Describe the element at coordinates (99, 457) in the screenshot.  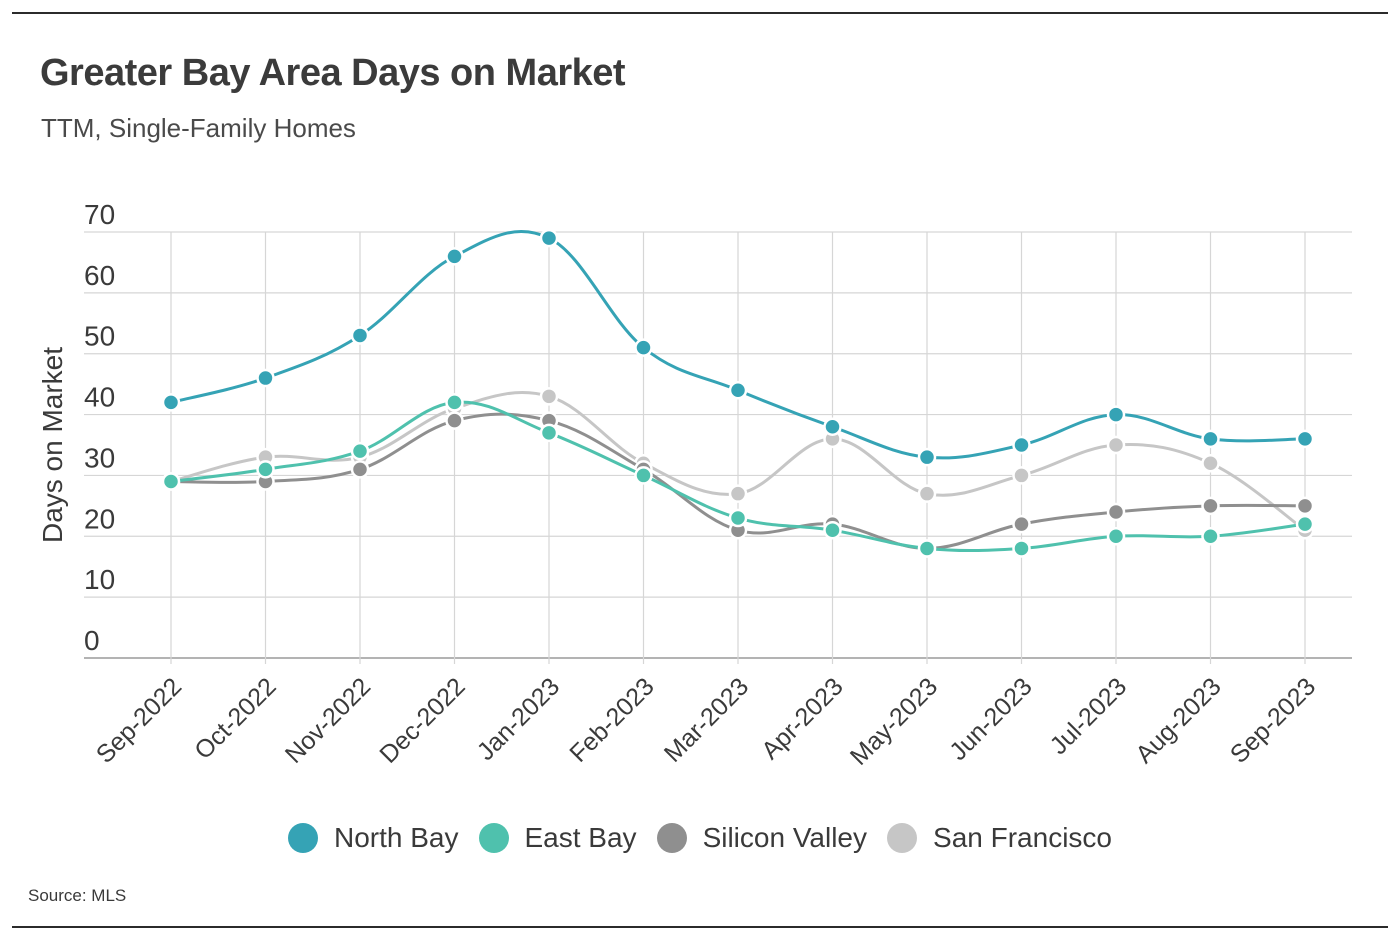
I see `y-tick-label: 30` at that location.